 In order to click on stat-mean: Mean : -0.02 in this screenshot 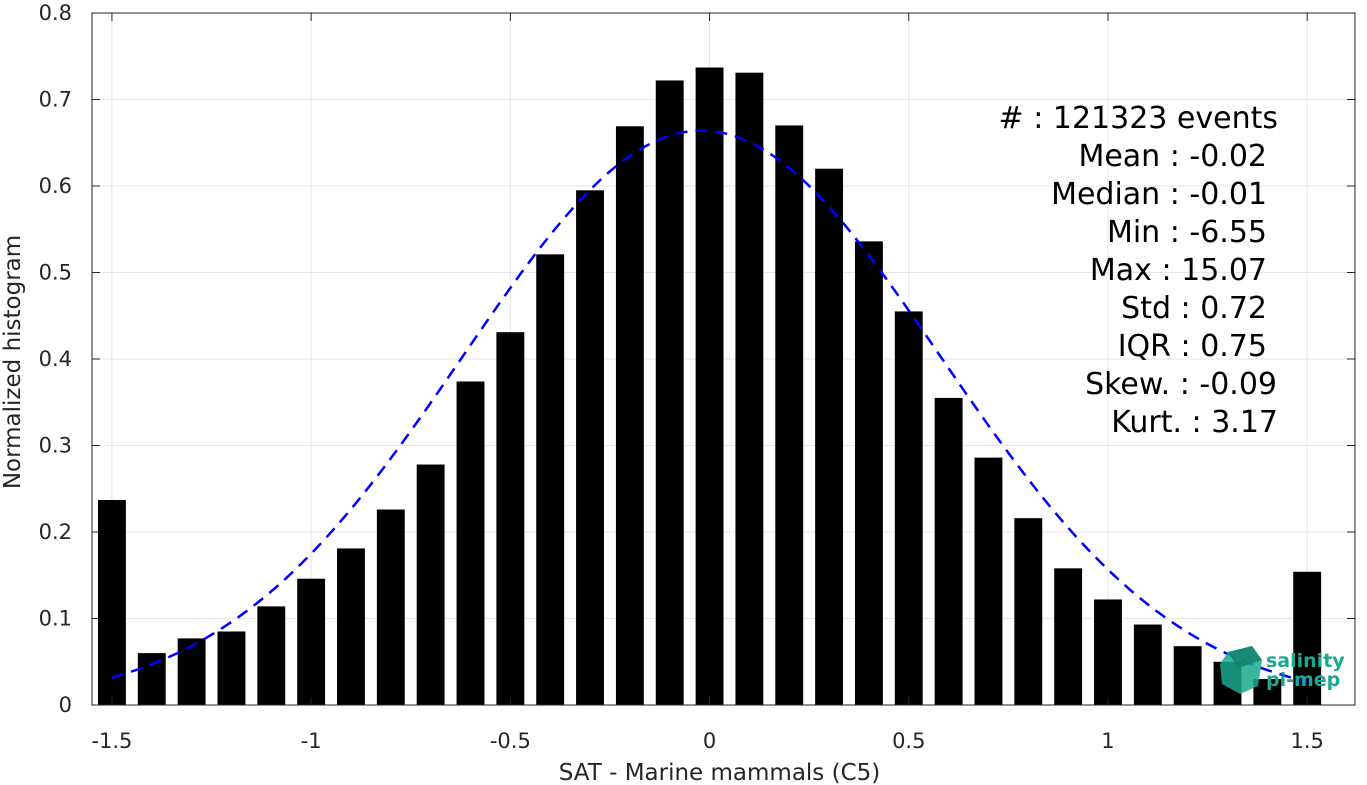, I will do `click(1172, 156)`.